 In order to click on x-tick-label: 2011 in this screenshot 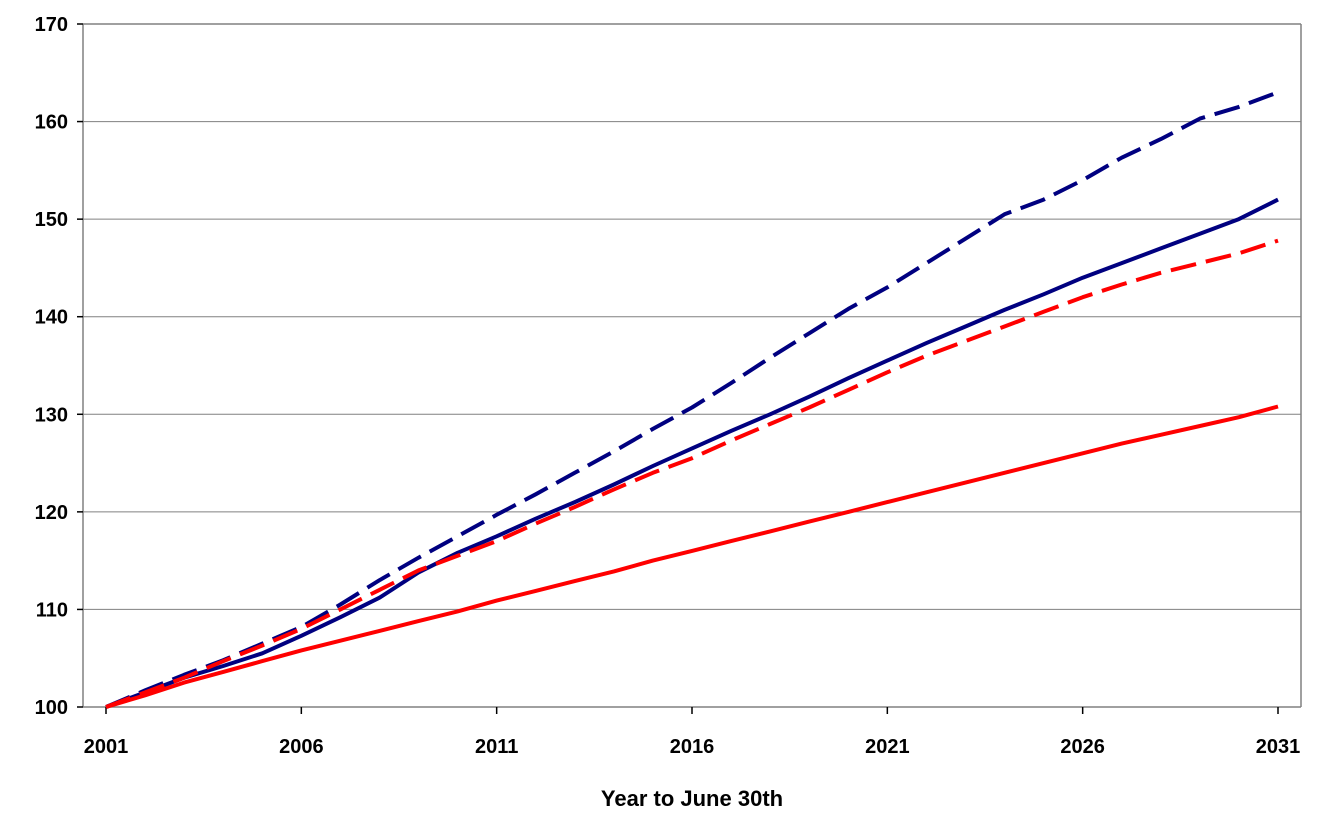, I will do `click(496, 747)`.